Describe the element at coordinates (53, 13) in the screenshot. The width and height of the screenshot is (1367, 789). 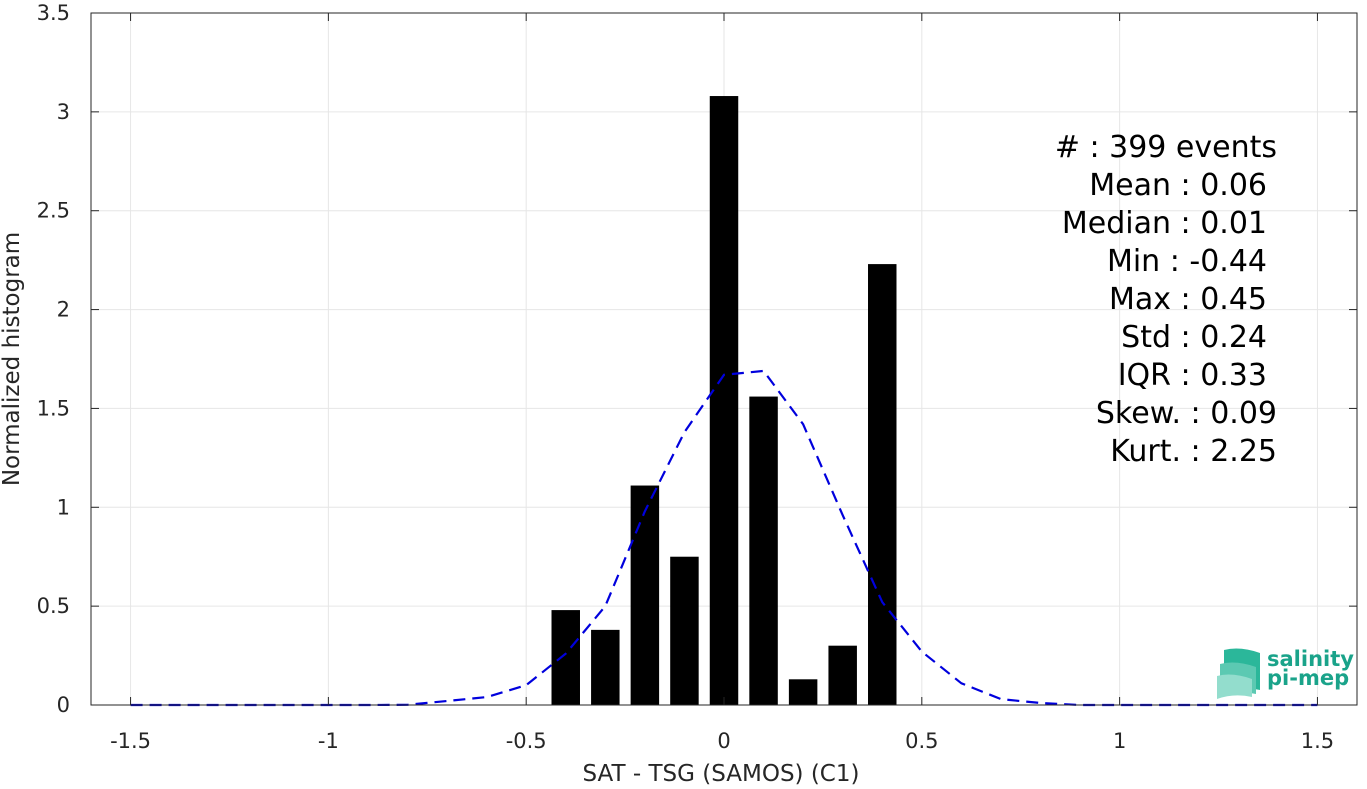
I see `y-tick-label: 3.5` at that location.